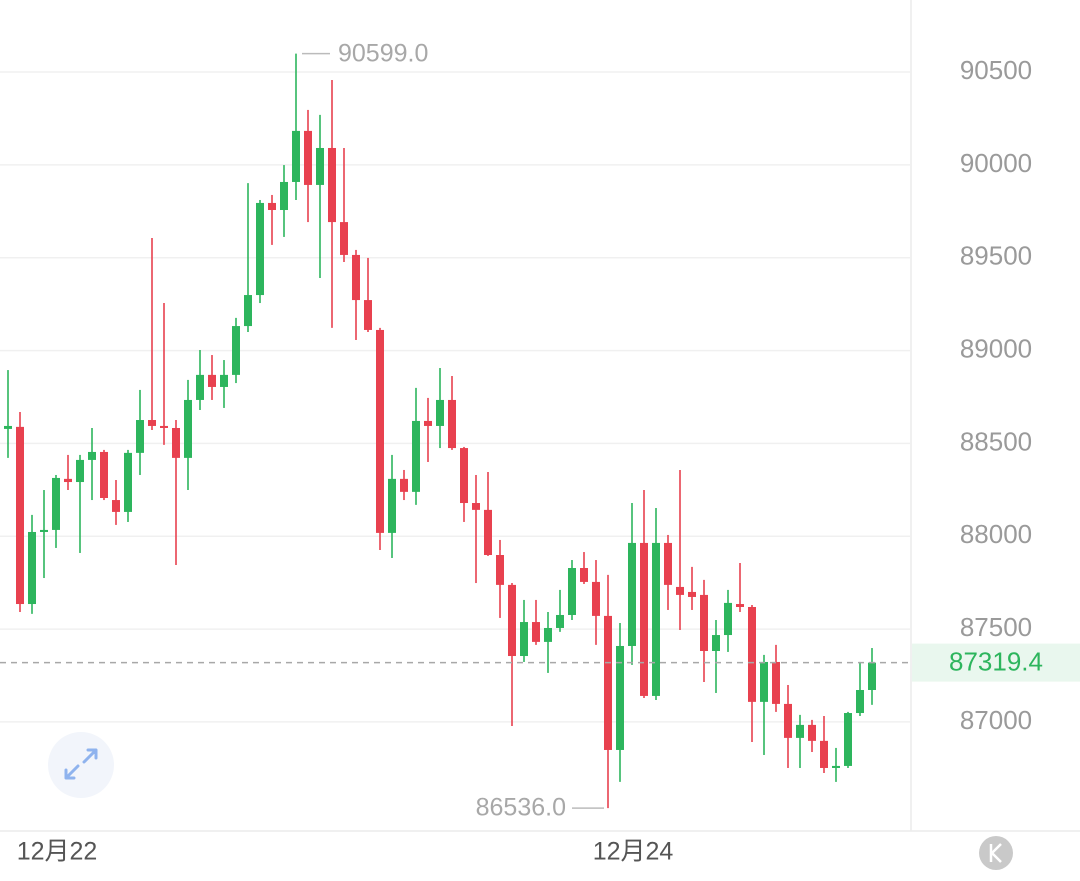 The image size is (1080, 881). I want to click on k-button, so click(996, 853).